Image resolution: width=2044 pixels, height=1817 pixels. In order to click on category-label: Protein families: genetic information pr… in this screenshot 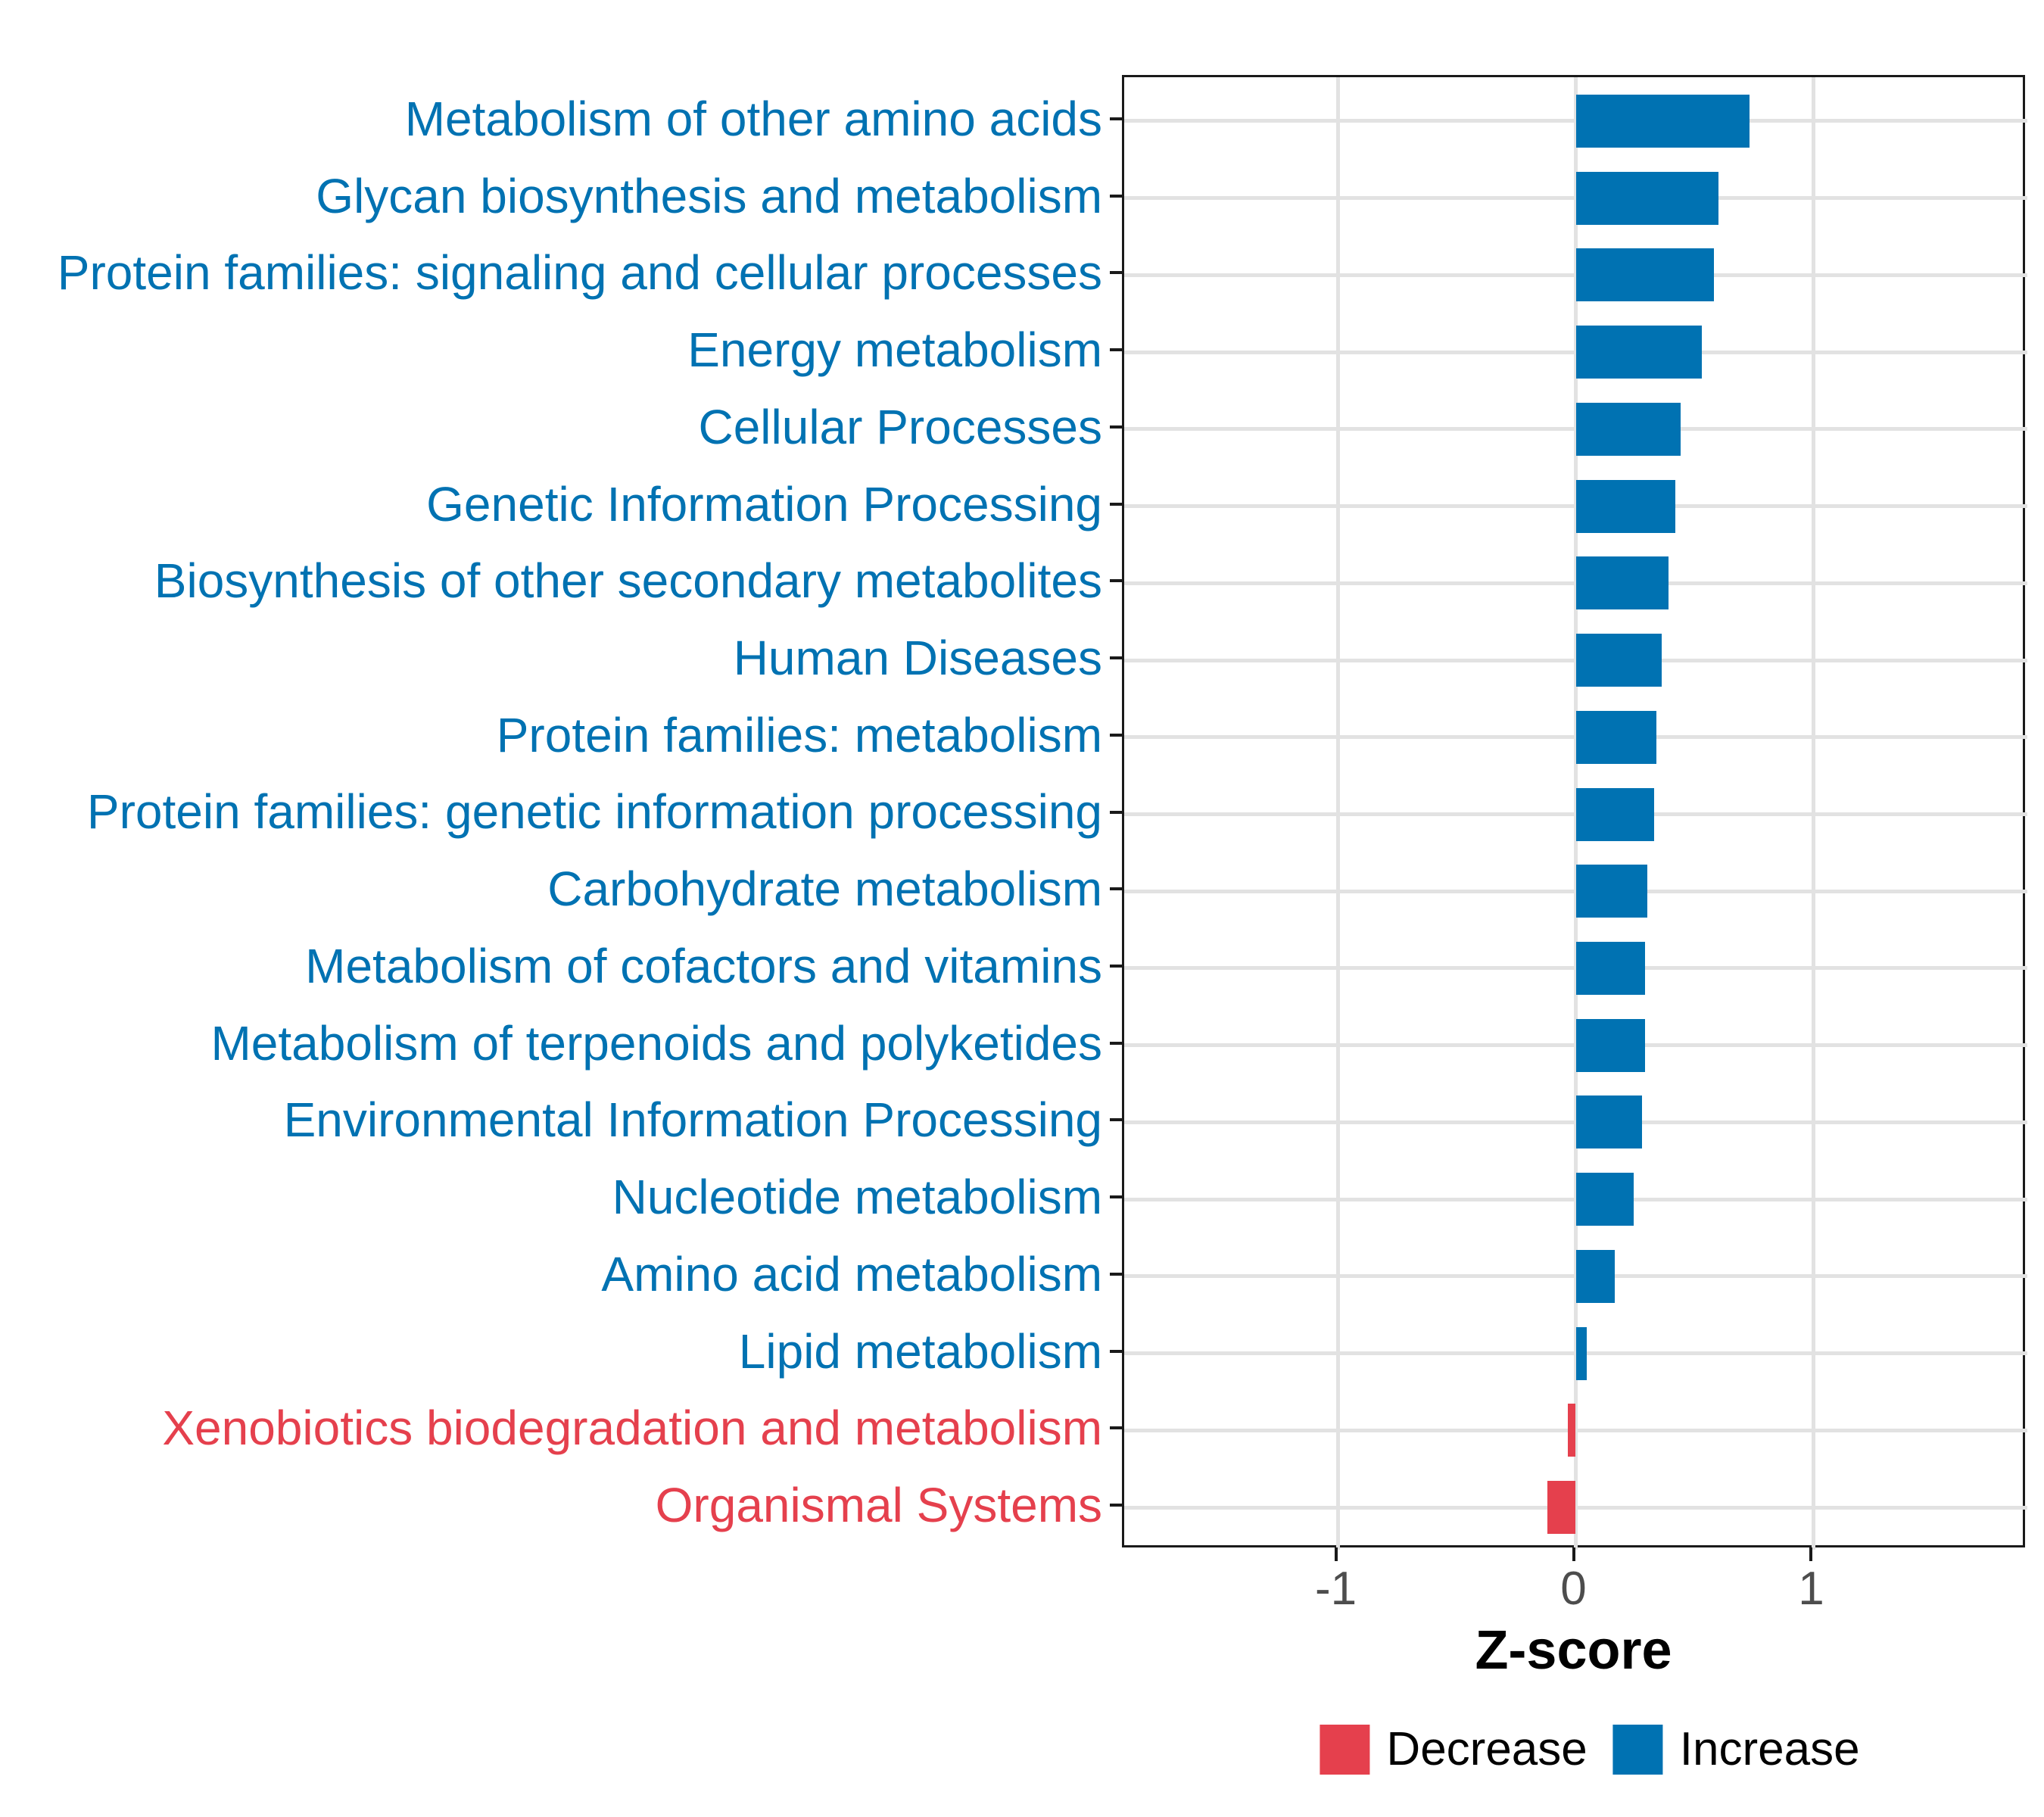, I will do `click(594, 812)`.